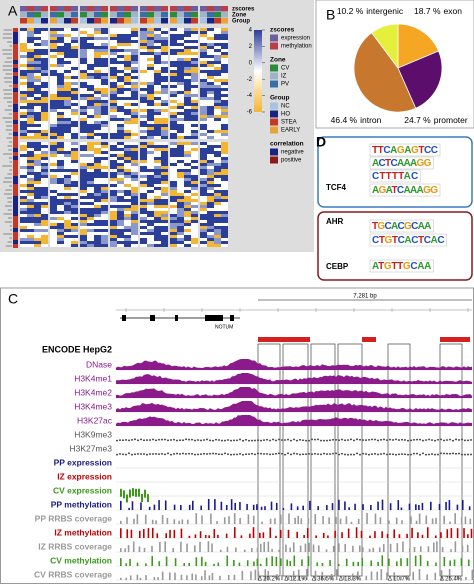  Describe the element at coordinates (274, 76) in the screenshot. I see `legend-swatch` at that location.